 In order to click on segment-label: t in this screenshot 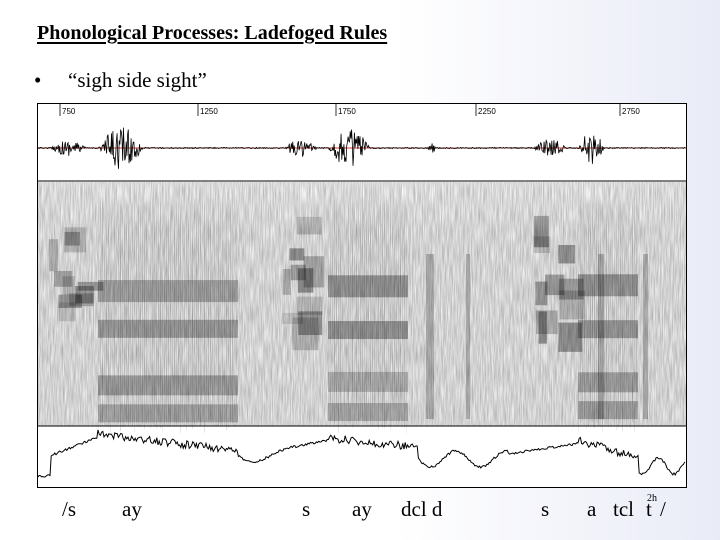, I will do `click(649, 509)`.